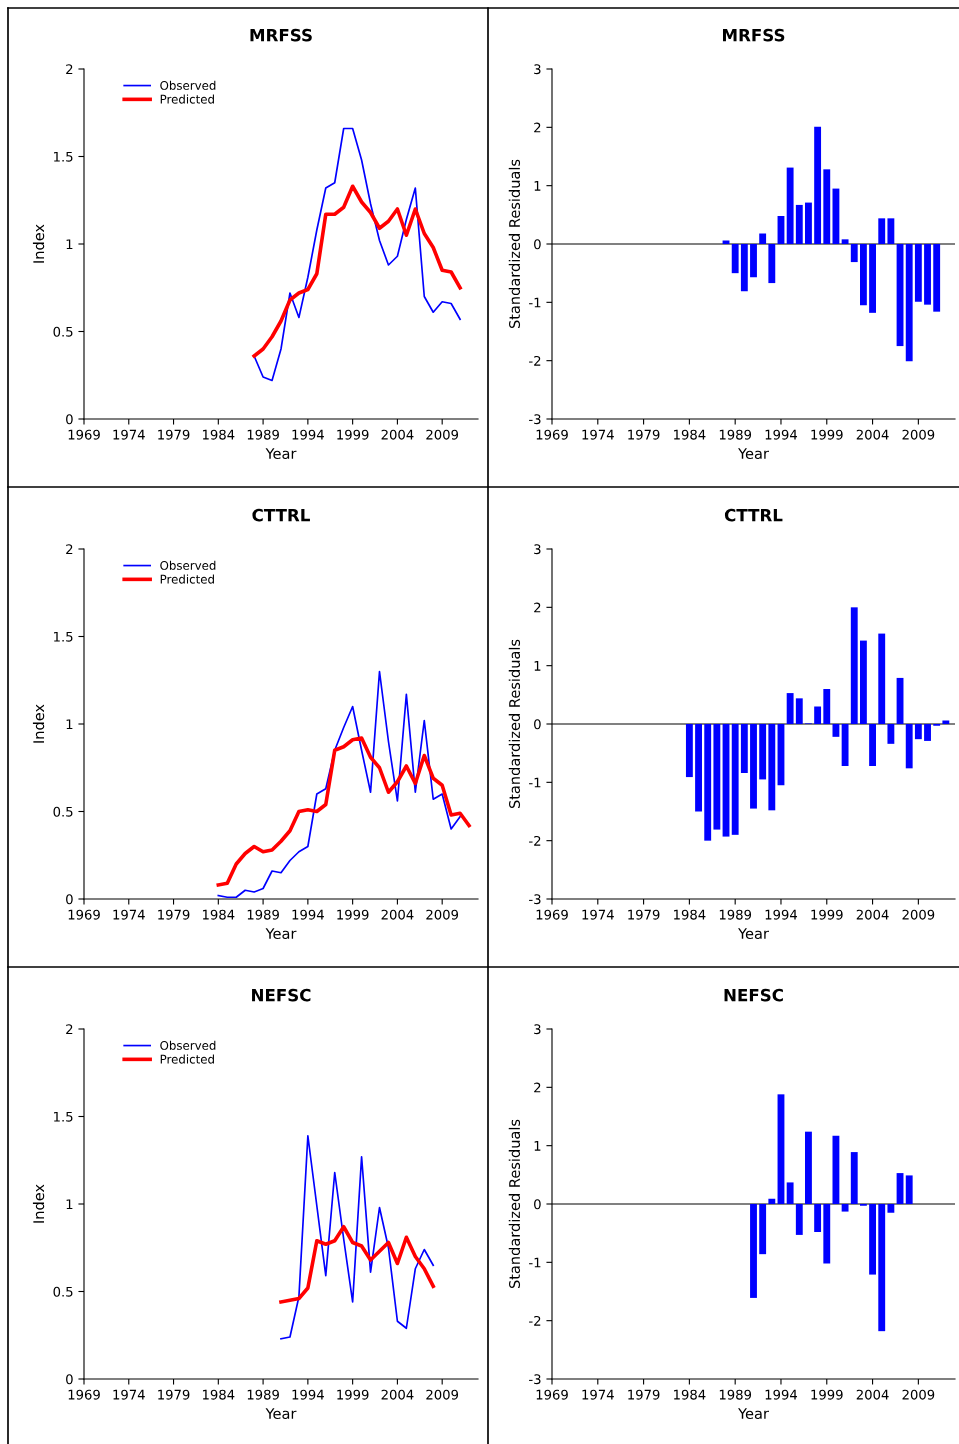 The image size is (959, 1444). Describe the element at coordinates (63, 331) in the screenshot. I see `y-tick-label: 0.5` at that location.